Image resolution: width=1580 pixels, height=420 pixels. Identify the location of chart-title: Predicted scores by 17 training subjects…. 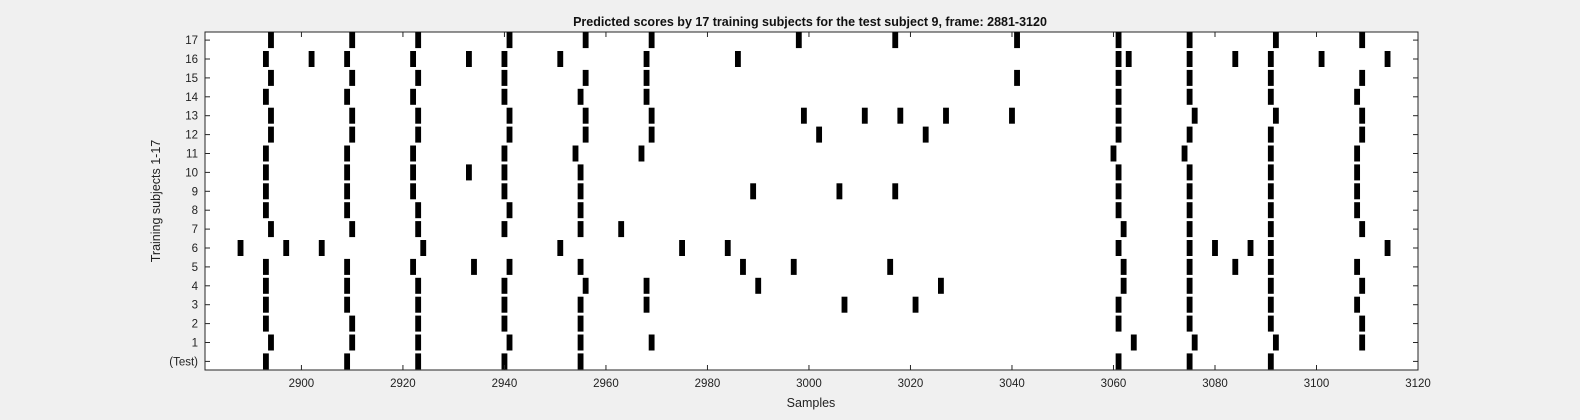
(810, 22).